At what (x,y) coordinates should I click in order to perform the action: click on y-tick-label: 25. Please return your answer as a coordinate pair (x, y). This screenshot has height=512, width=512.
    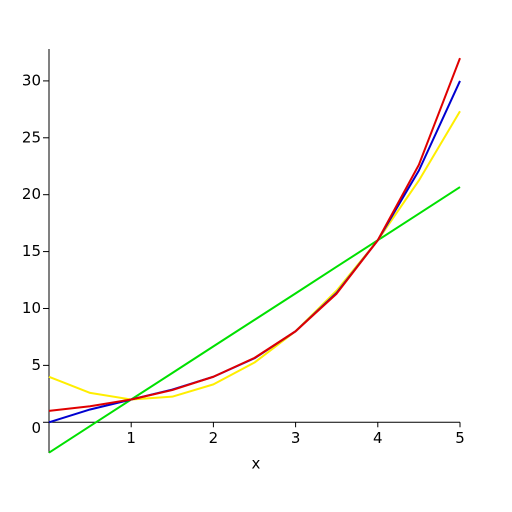
    Looking at the image, I should click on (31, 137).